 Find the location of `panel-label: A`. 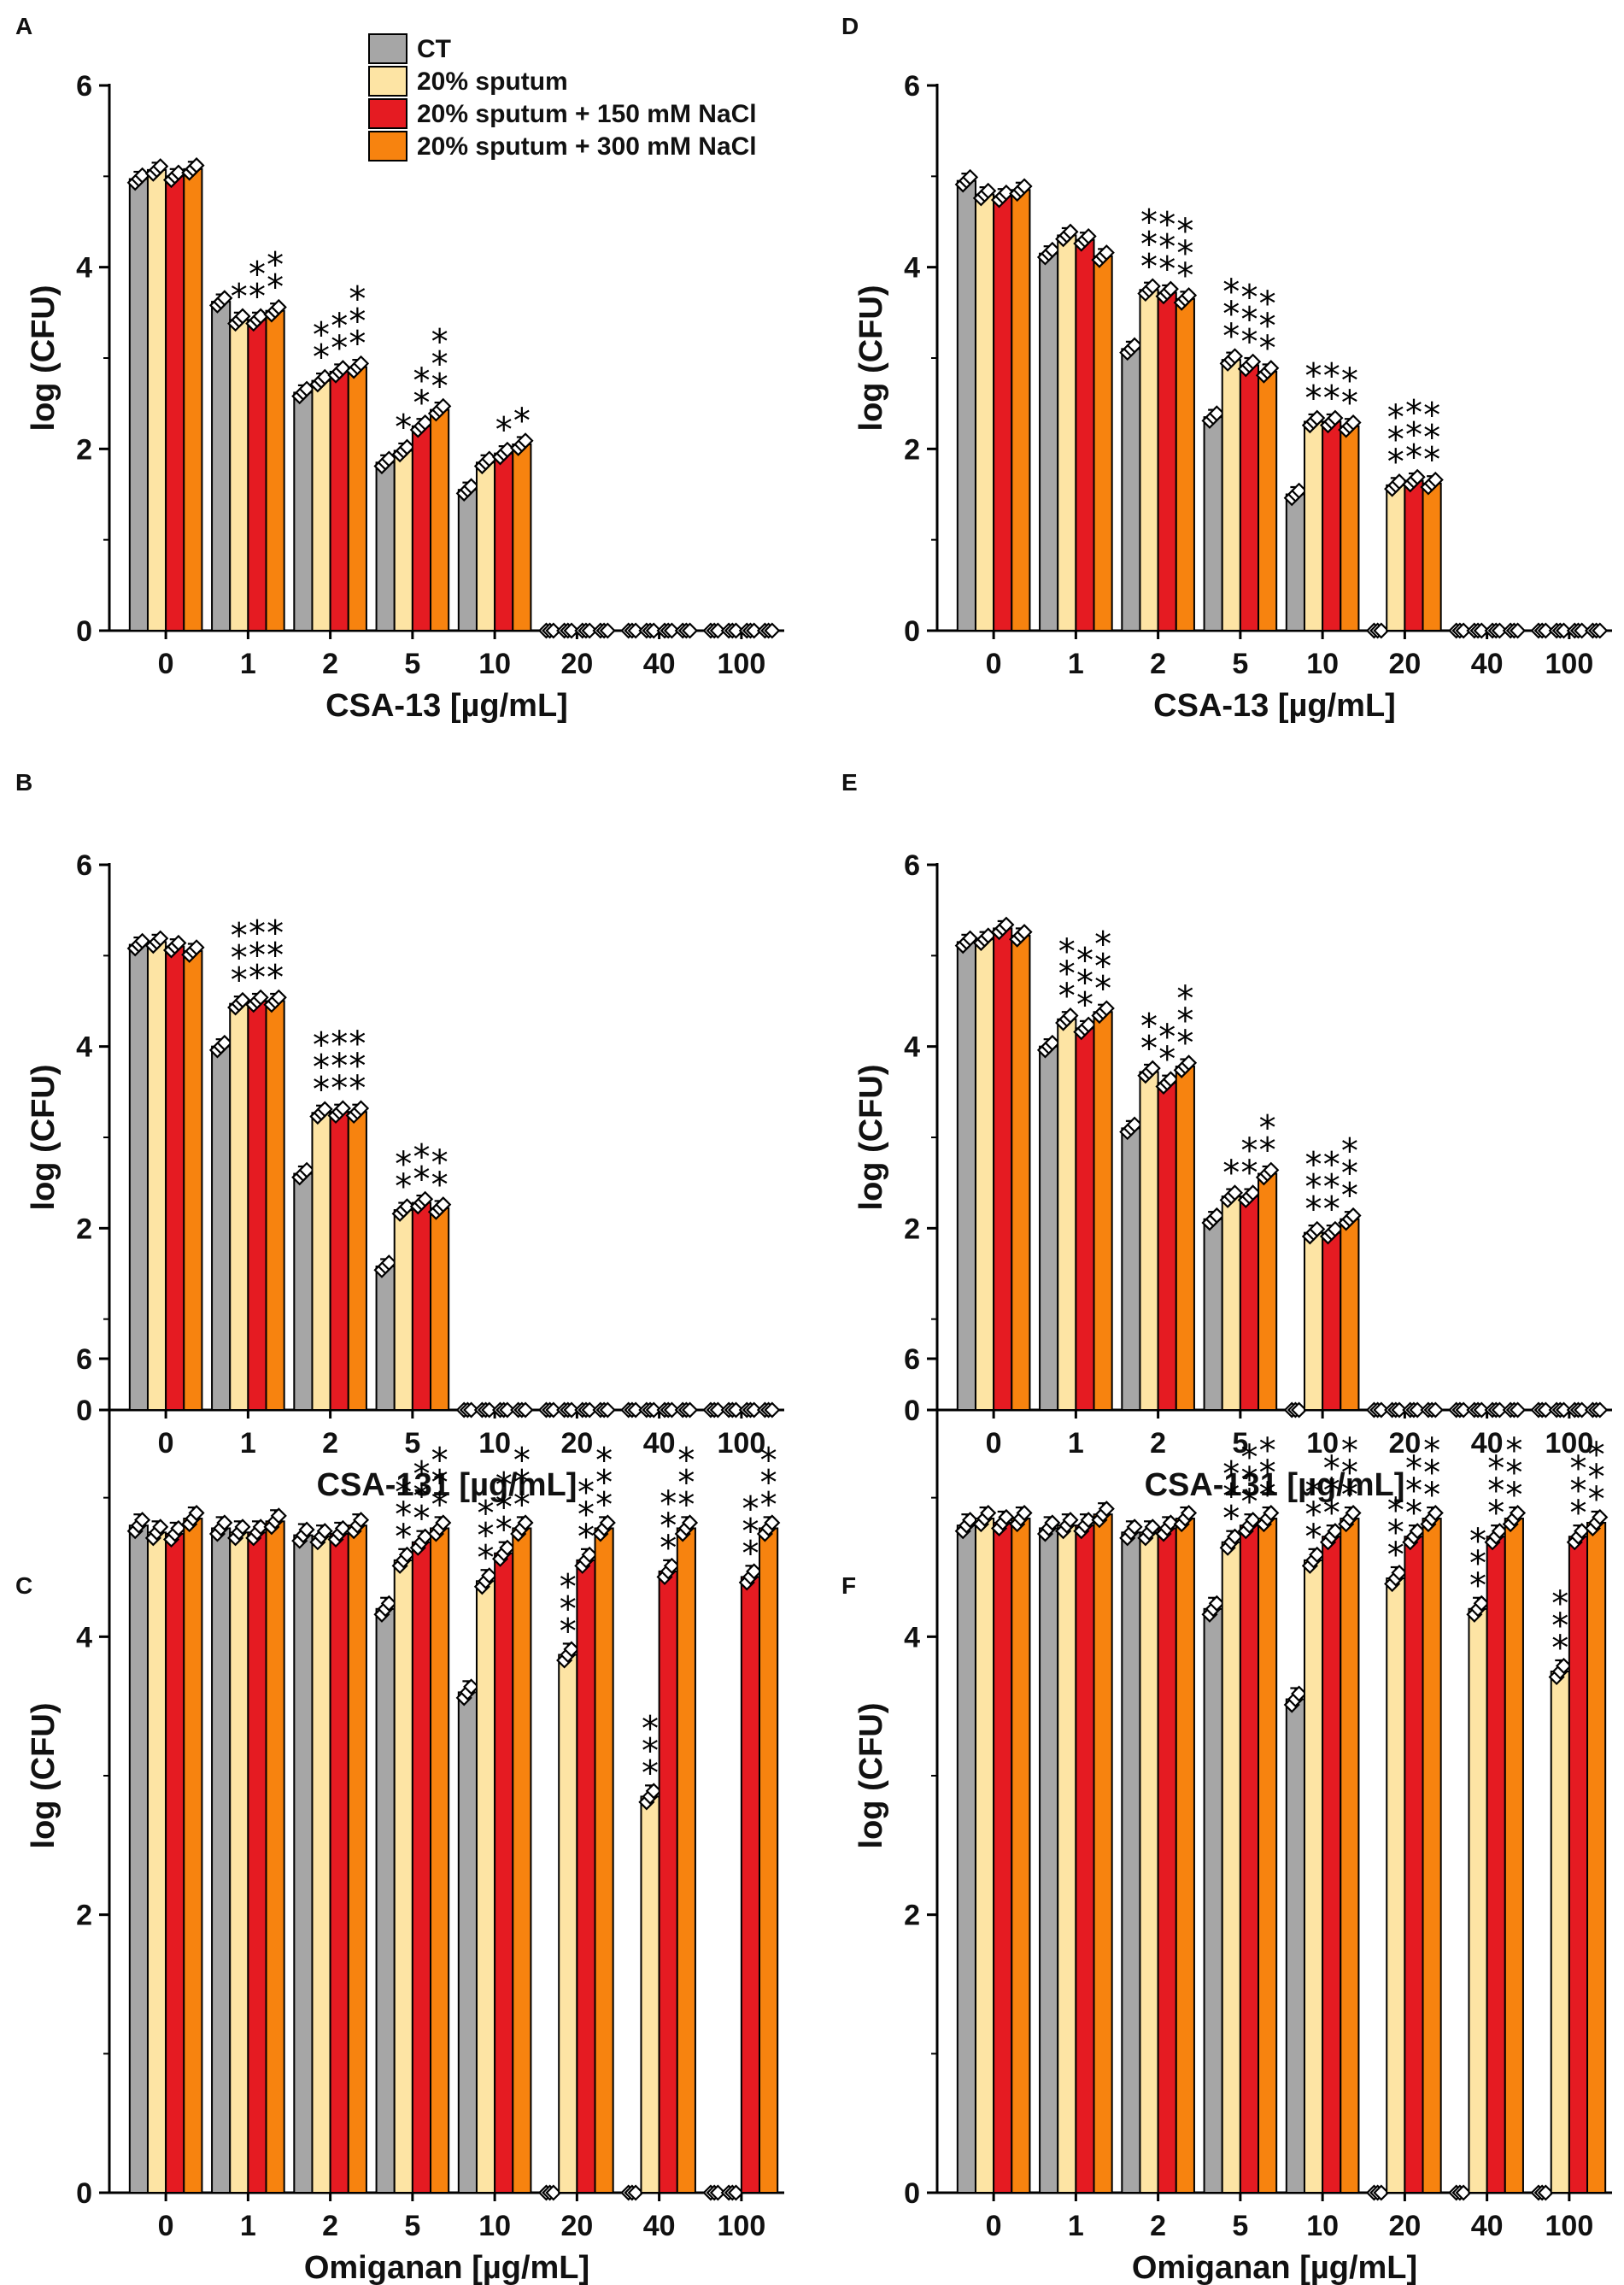

panel-label: A is located at coordinates (23, 26).